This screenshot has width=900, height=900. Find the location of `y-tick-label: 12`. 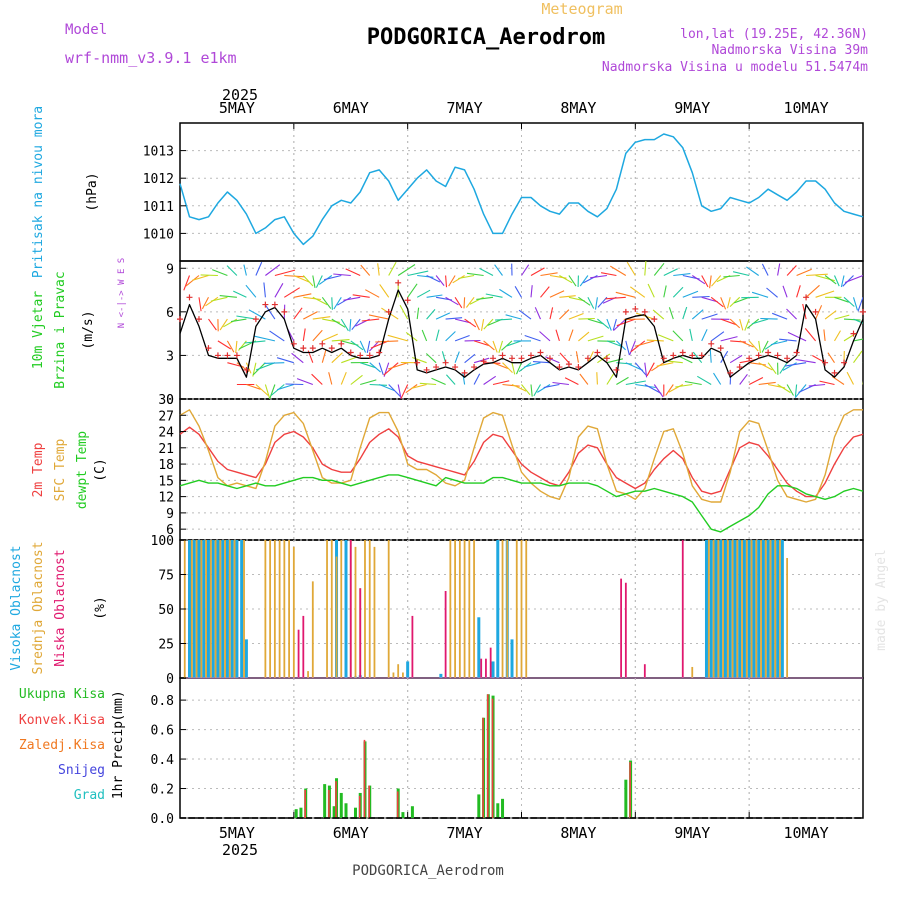

y-tick-label: 12 is located at coordinates (166, 498).